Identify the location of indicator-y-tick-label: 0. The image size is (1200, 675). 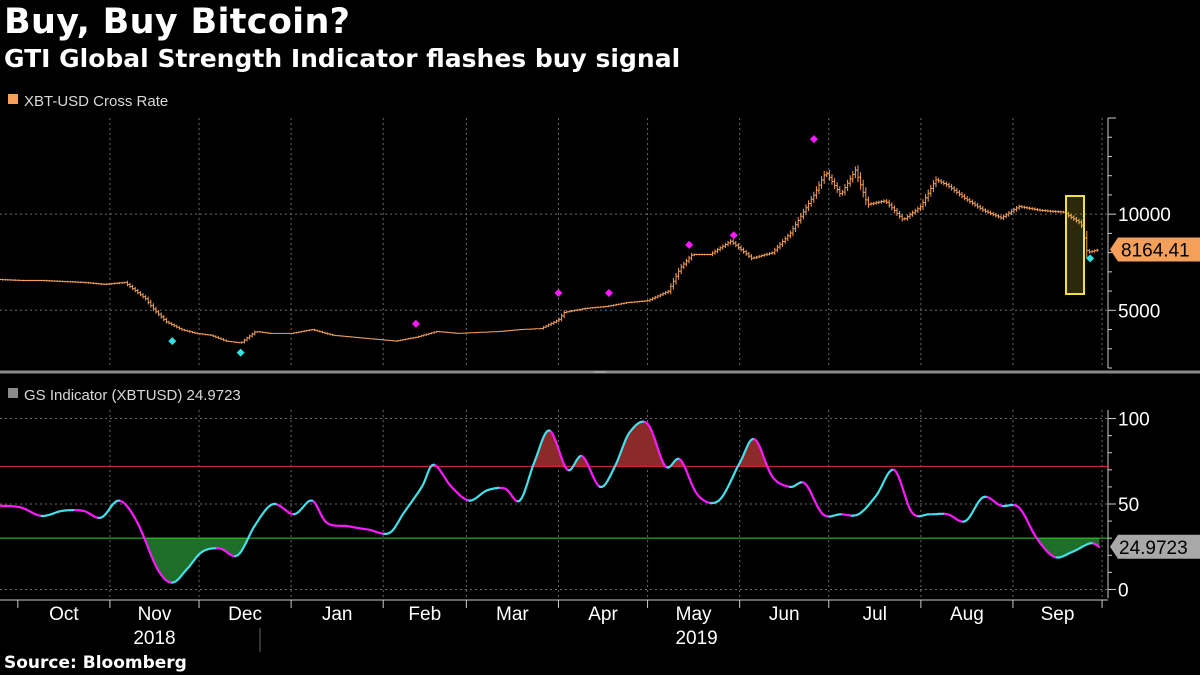
(1123, 590).